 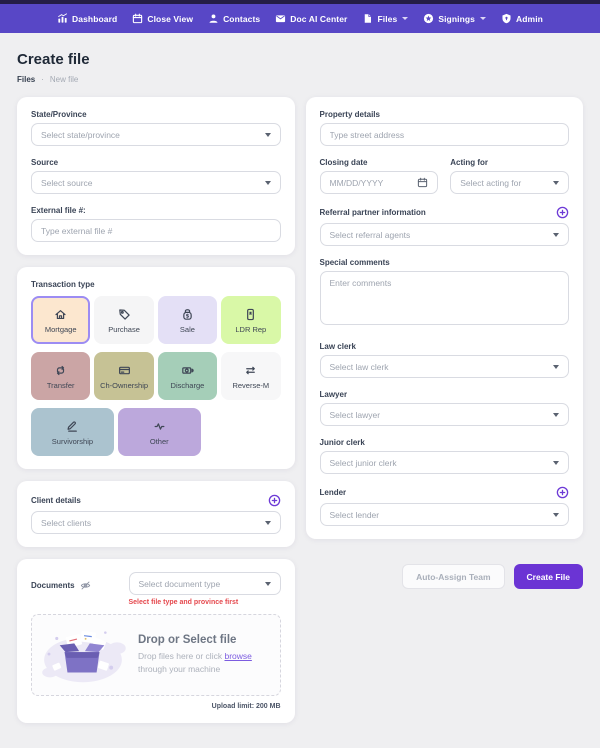 What do you see at coordinates (343, 162) in the screenshot?
I see `closing-date-label: Closing date` at bounding box center [343, 162].